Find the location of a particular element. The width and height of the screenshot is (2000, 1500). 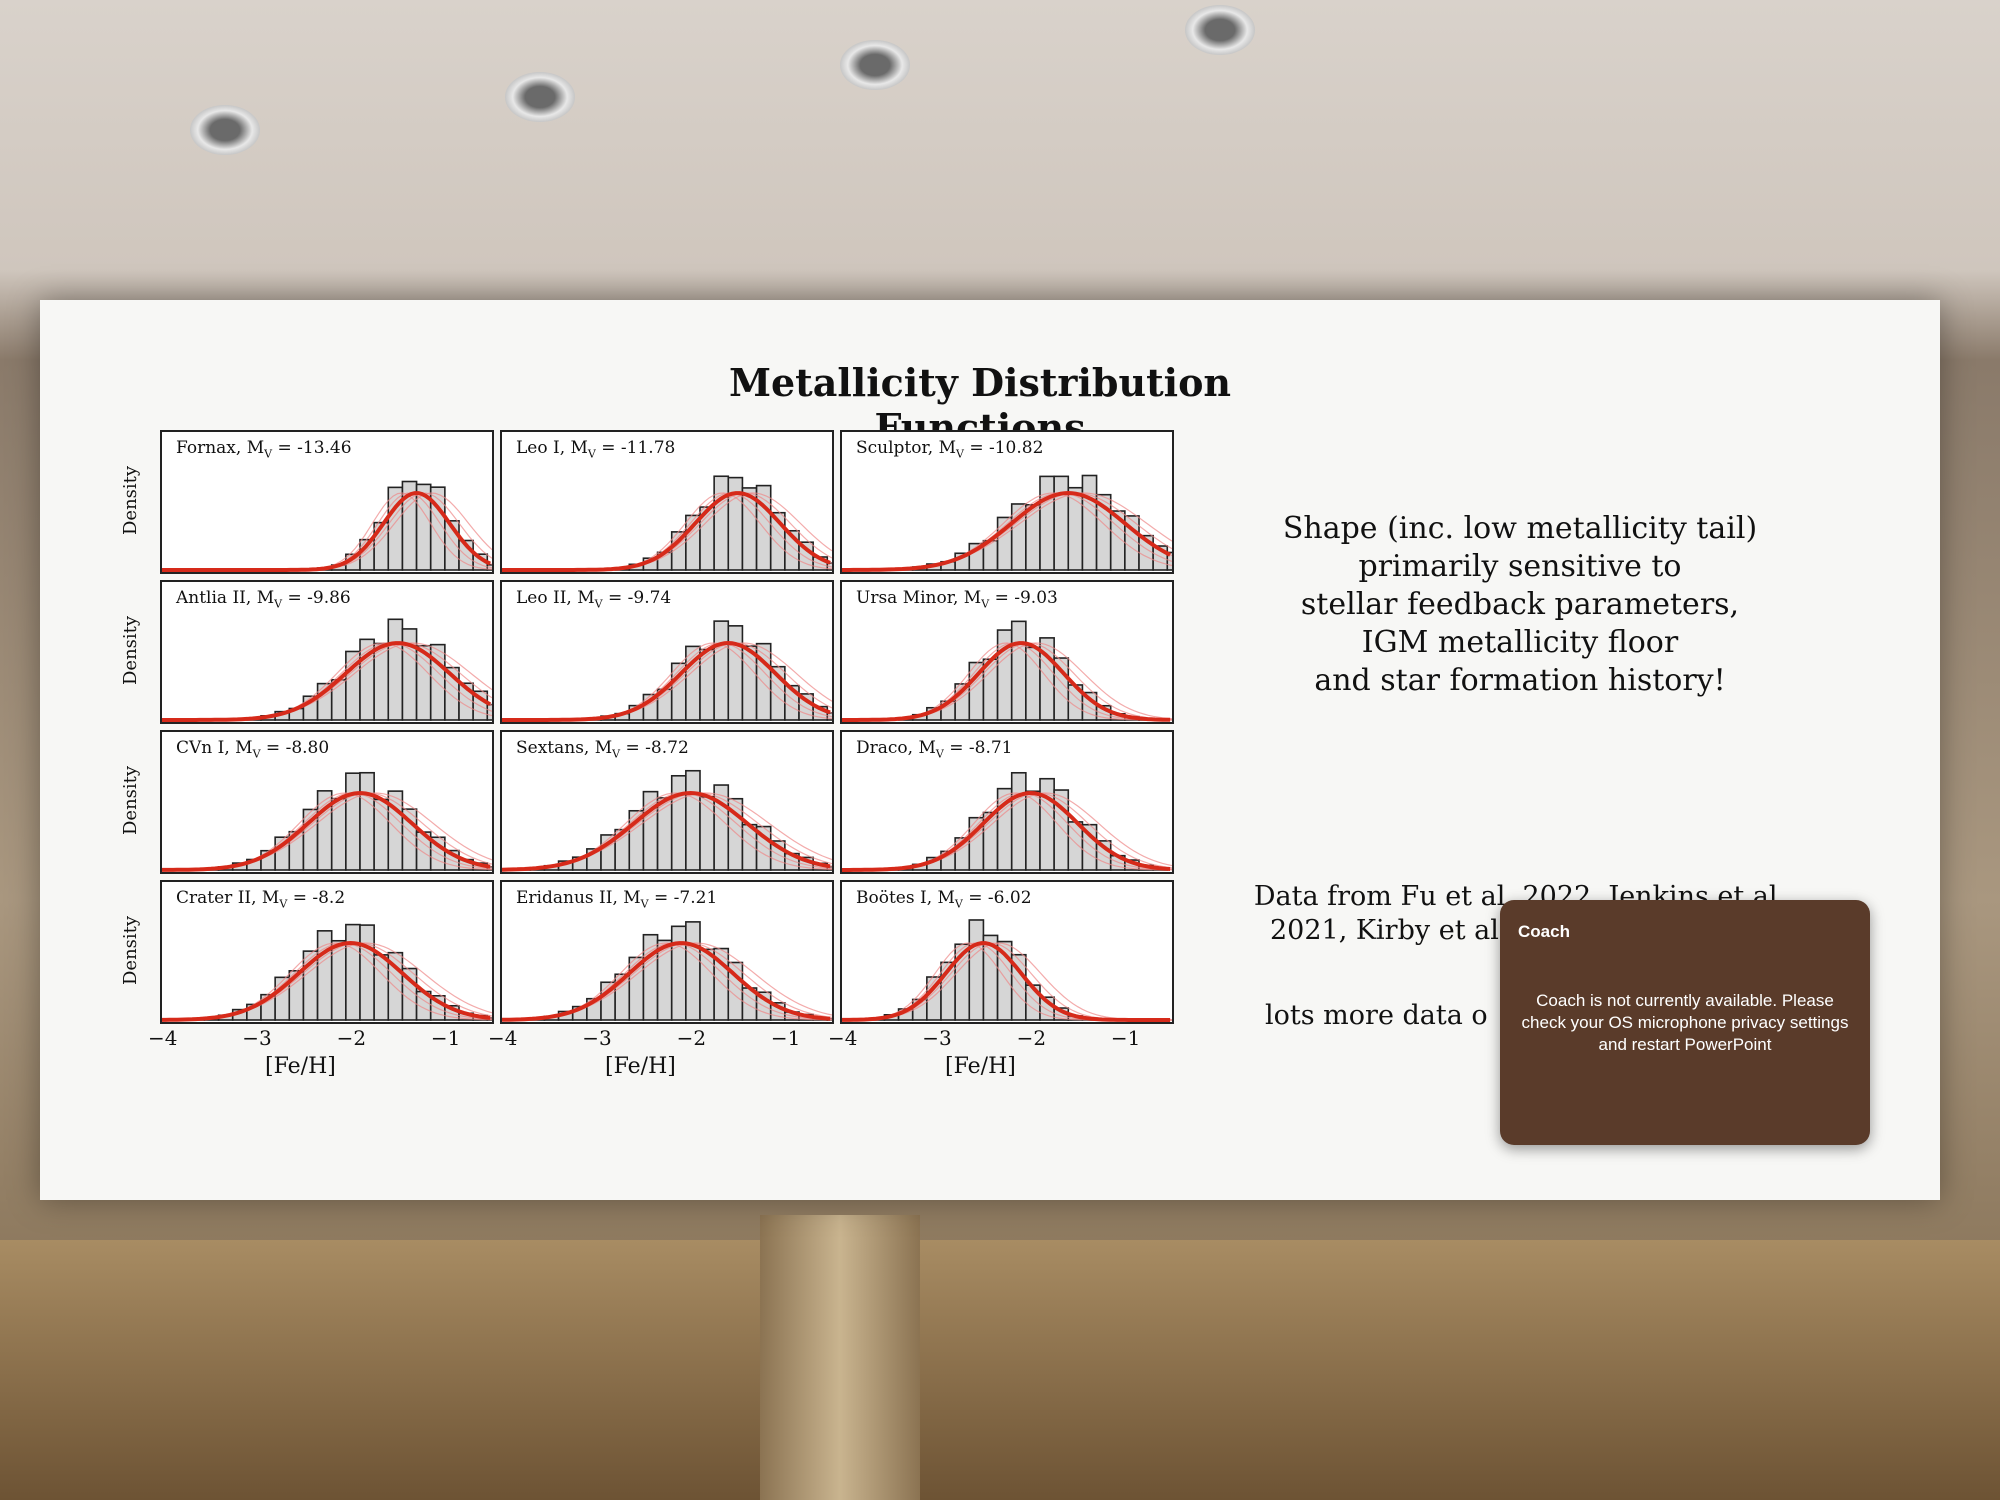

panel-label: Sextans, MV = -8.72 is located at coordinates (602, 749).